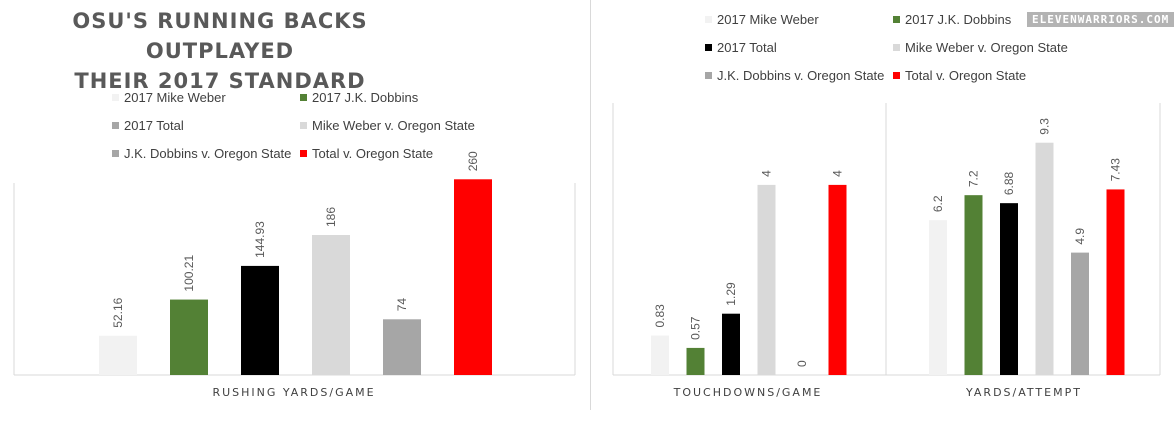 This screenshot has height=426, width=1176. I want to click on touchdowns-axis-title: TOUCHDOWNS/GAME, so click(748, 392).